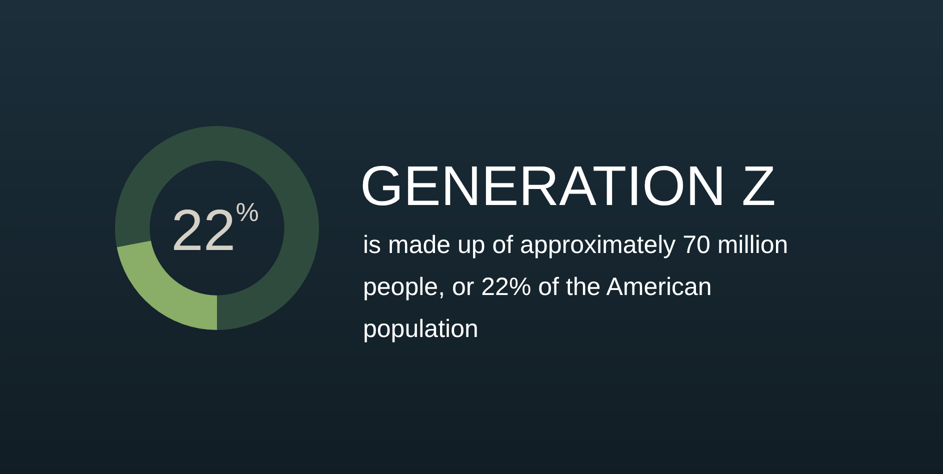 The image size is (943, 474). What do you see at coordinates (575, 287) in the screenshot?
I see `text: is made up of approximately 70 million people, or 22% of the American population` at bounding box center [575, 287].